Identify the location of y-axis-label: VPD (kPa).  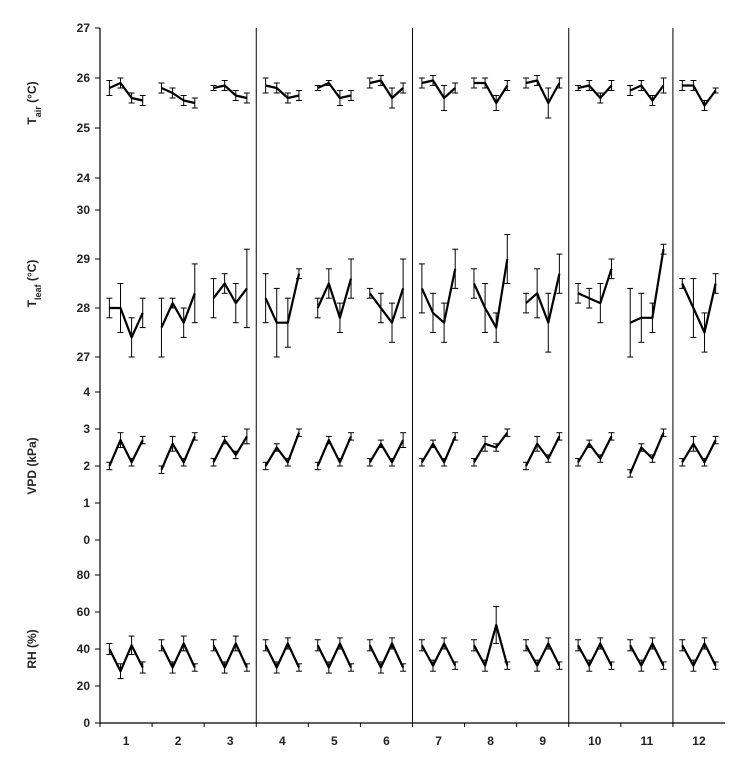
(32, 465).